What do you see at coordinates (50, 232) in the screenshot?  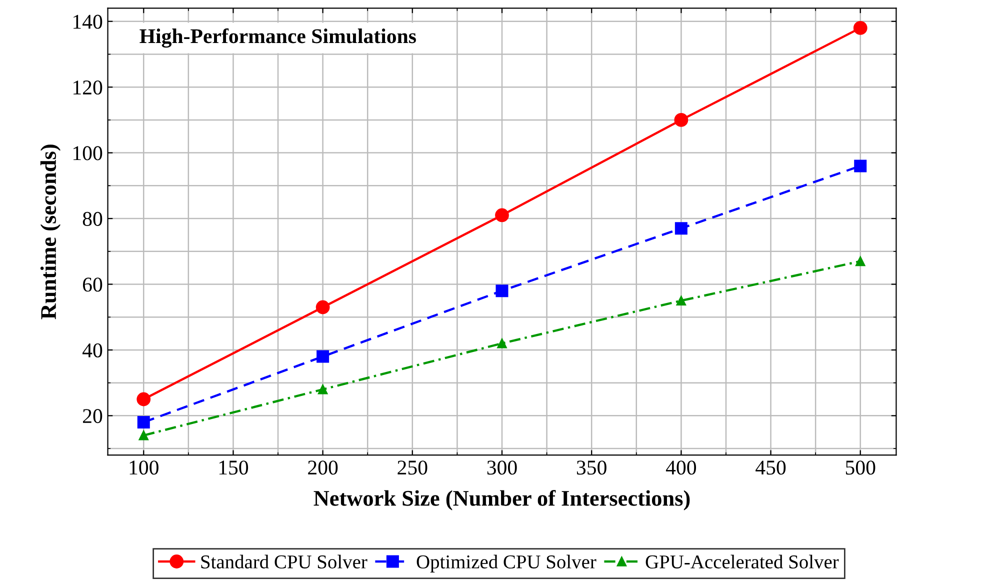 I see `y-axis-title: Runtime (seconds)` at bounding box center [50, 232].